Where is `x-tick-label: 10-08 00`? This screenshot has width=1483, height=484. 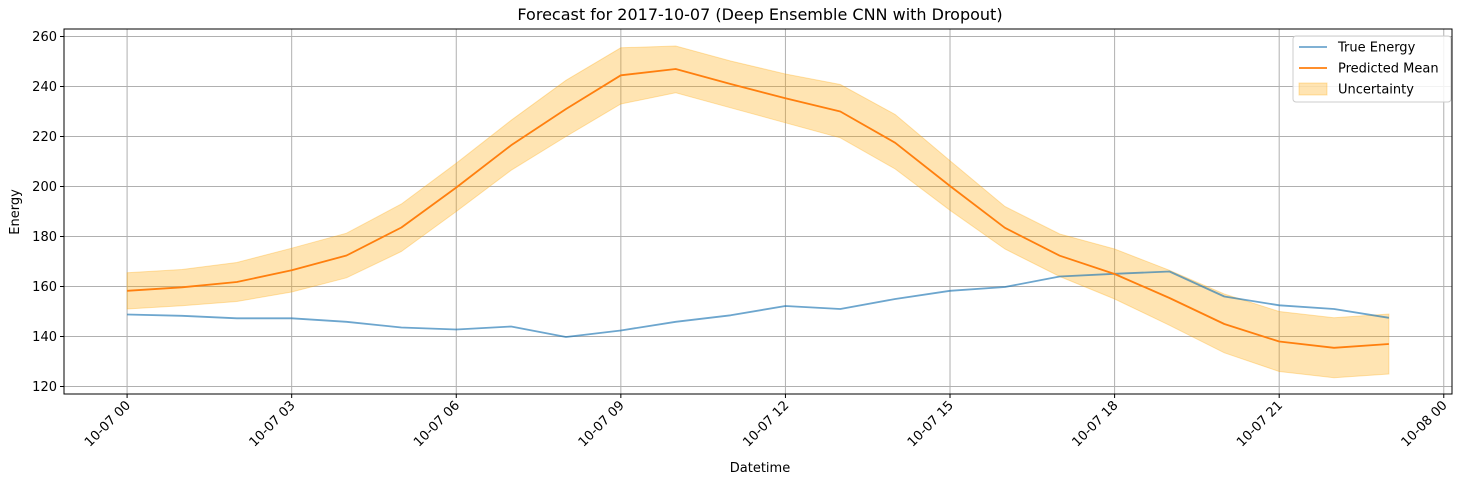 x-tick-label: 10-08 00 is located at coordinates (1425, 424).